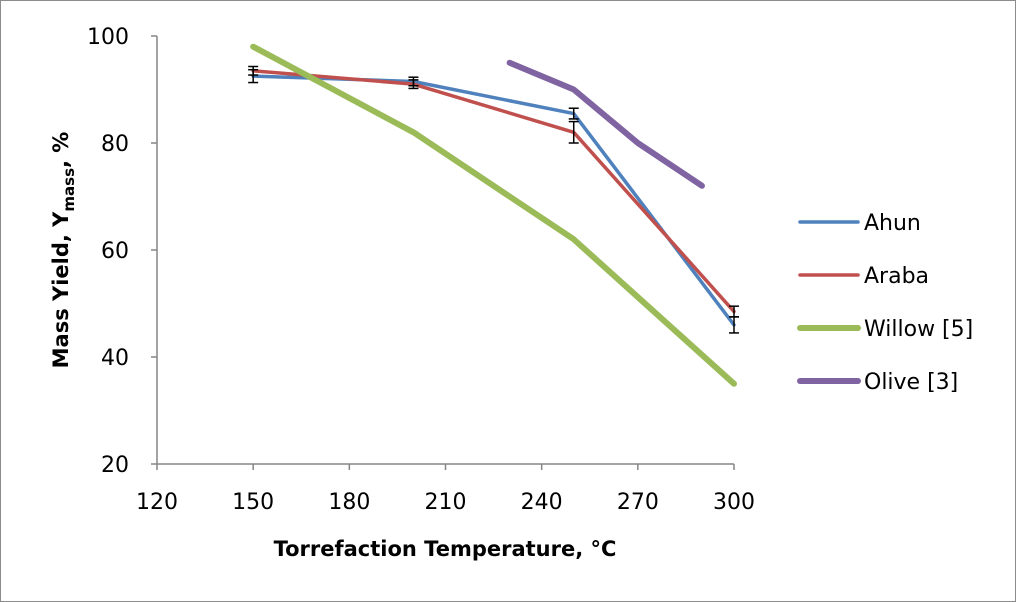 This screenshot has height=602, width=1016. I want to click on x-tick-label: 120, so click(157, 502).